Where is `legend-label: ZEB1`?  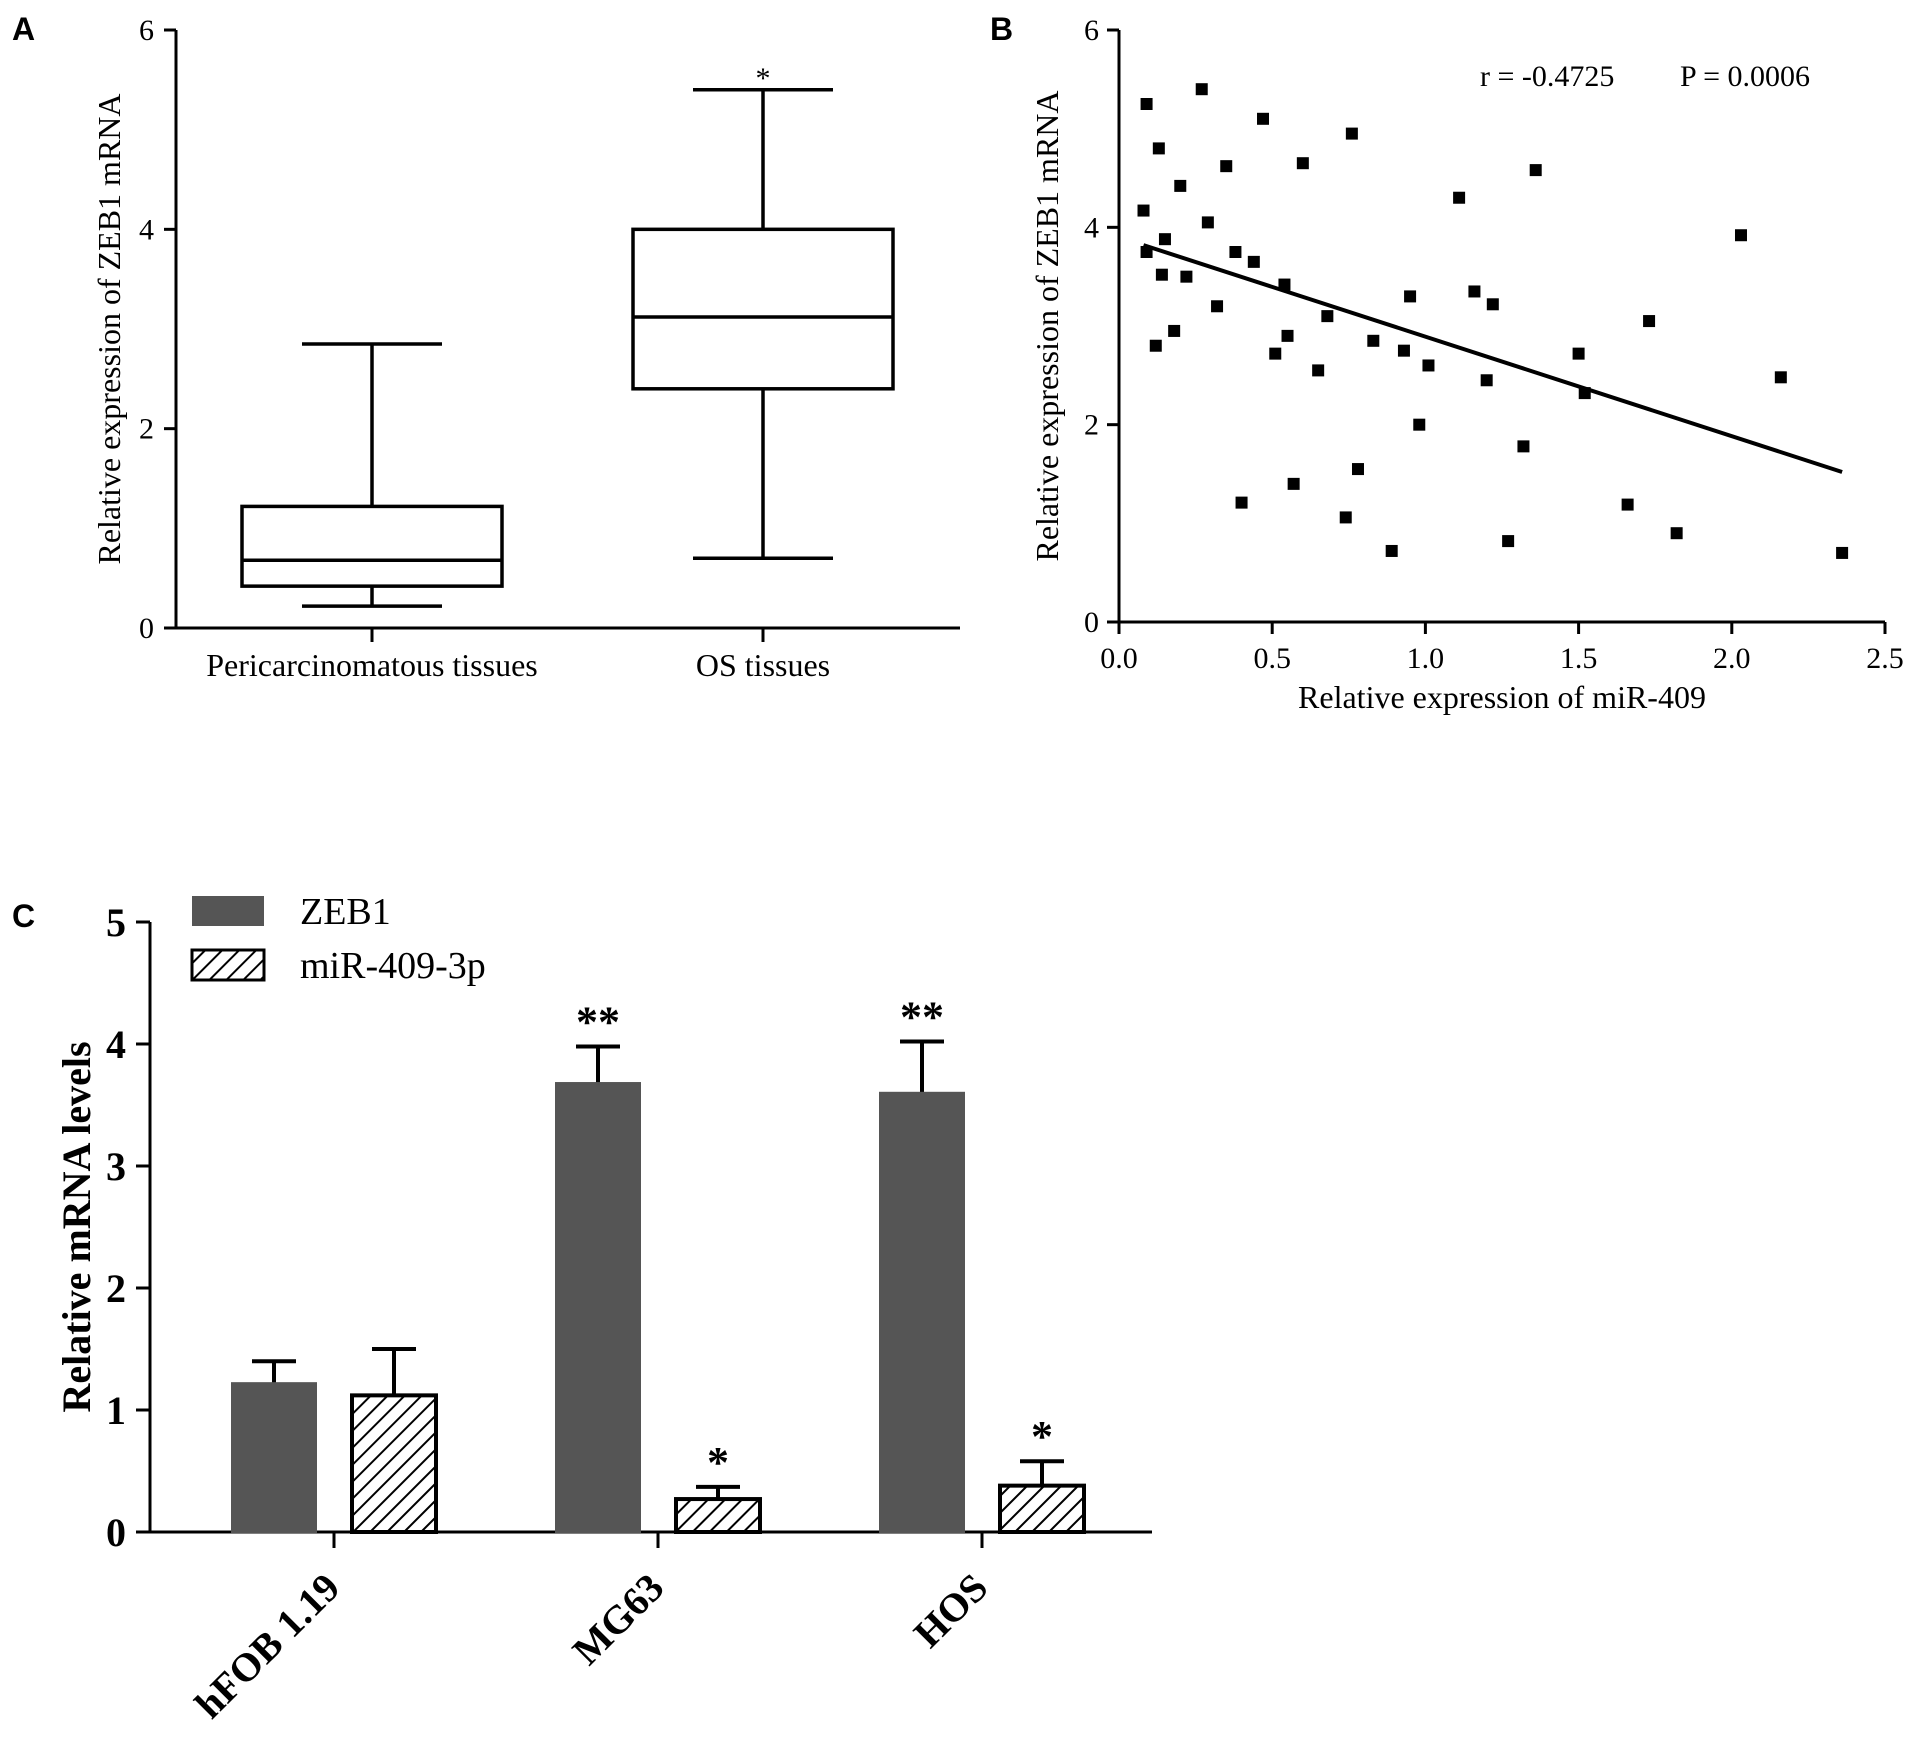 legend-label: ZEB1 is located at coordinates (345, 912).